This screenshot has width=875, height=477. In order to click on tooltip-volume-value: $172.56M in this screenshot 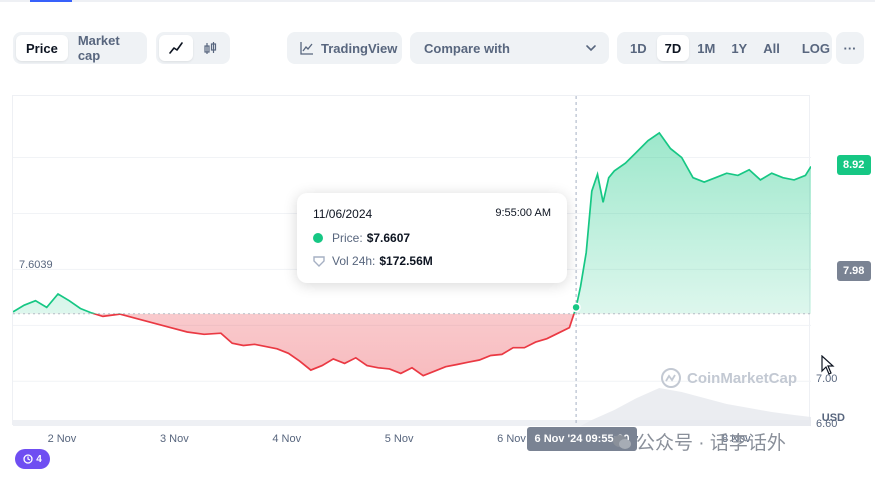, I will do `click(406, 261)`.